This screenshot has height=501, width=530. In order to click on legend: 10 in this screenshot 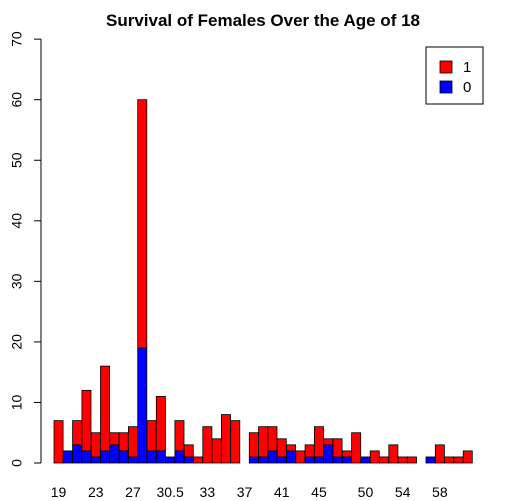, I will do `click(454, 75)`.